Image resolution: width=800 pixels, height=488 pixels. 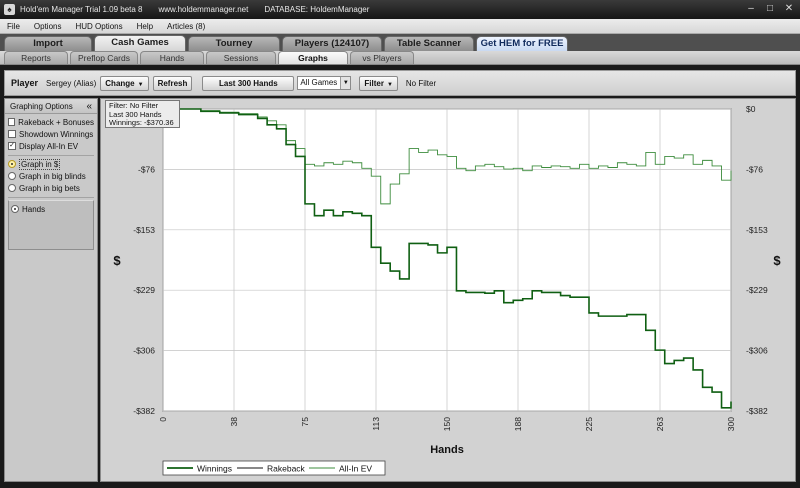 I want to click on y-axis-title-left: $, so click(x=117, y=260).